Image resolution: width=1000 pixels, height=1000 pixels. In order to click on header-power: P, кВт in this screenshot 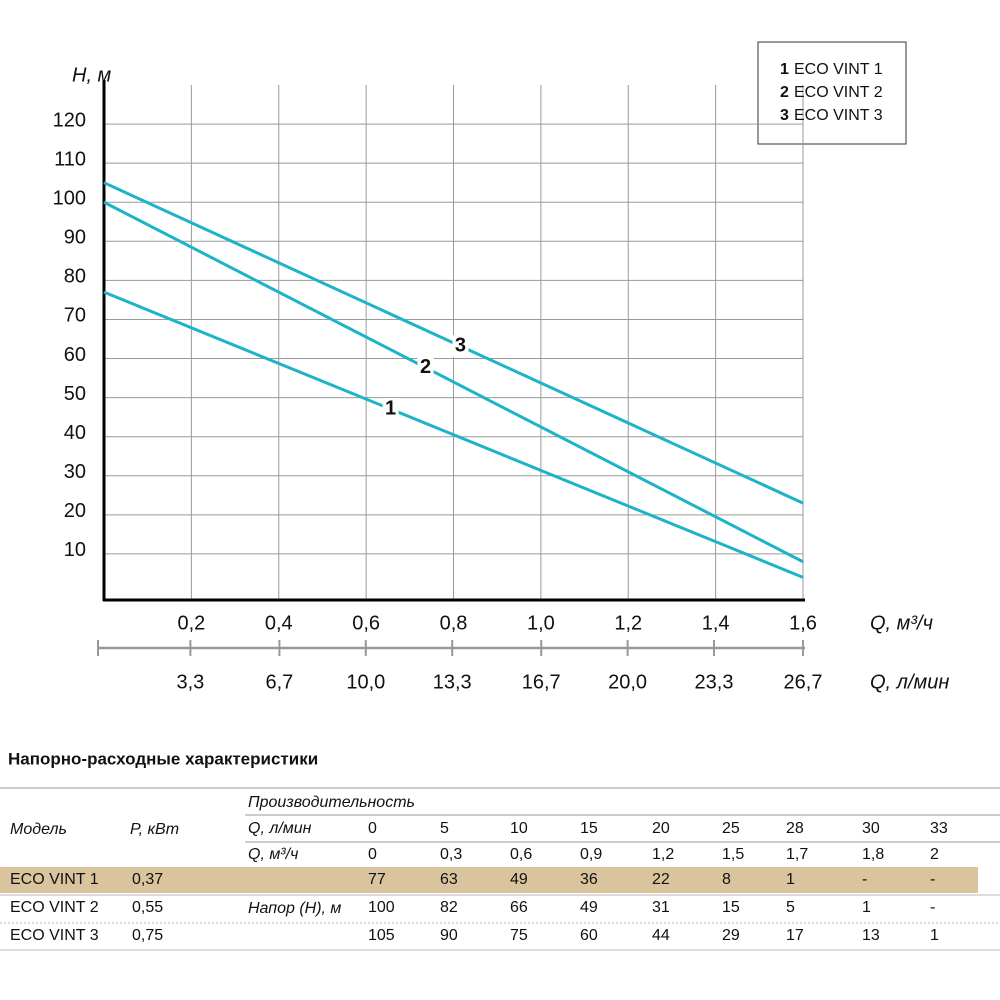, I will do `click(154, 829)`.